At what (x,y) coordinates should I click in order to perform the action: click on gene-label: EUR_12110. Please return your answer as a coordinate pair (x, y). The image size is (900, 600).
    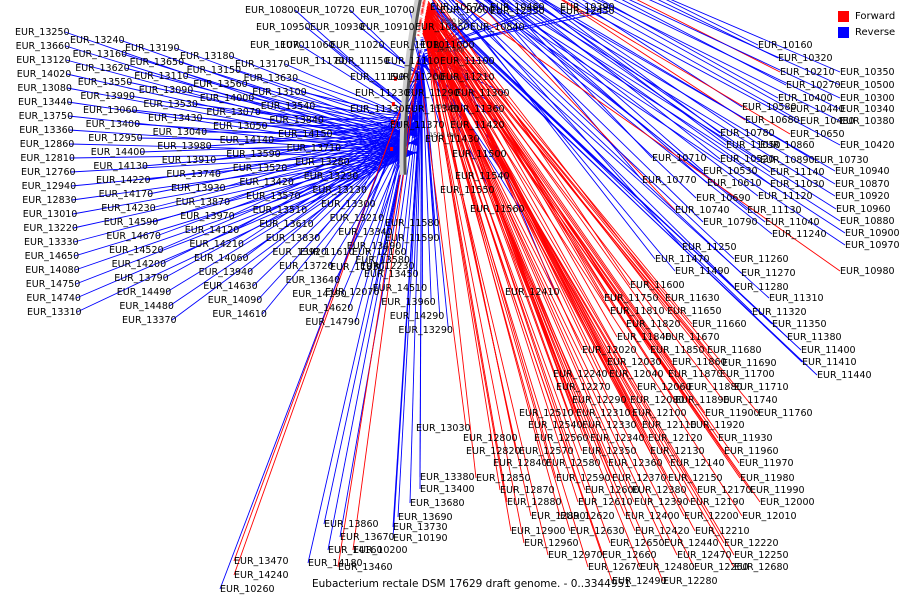
    Looking at the image, I should click on (669, 425).